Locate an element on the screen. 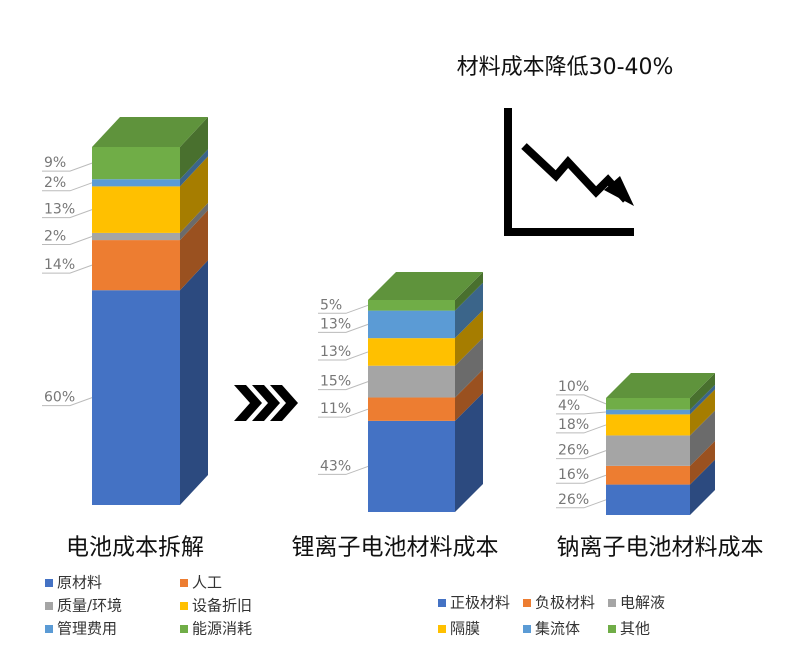 The image size is (796, 660). data-label: 43% is located at coordinates (335, 466).